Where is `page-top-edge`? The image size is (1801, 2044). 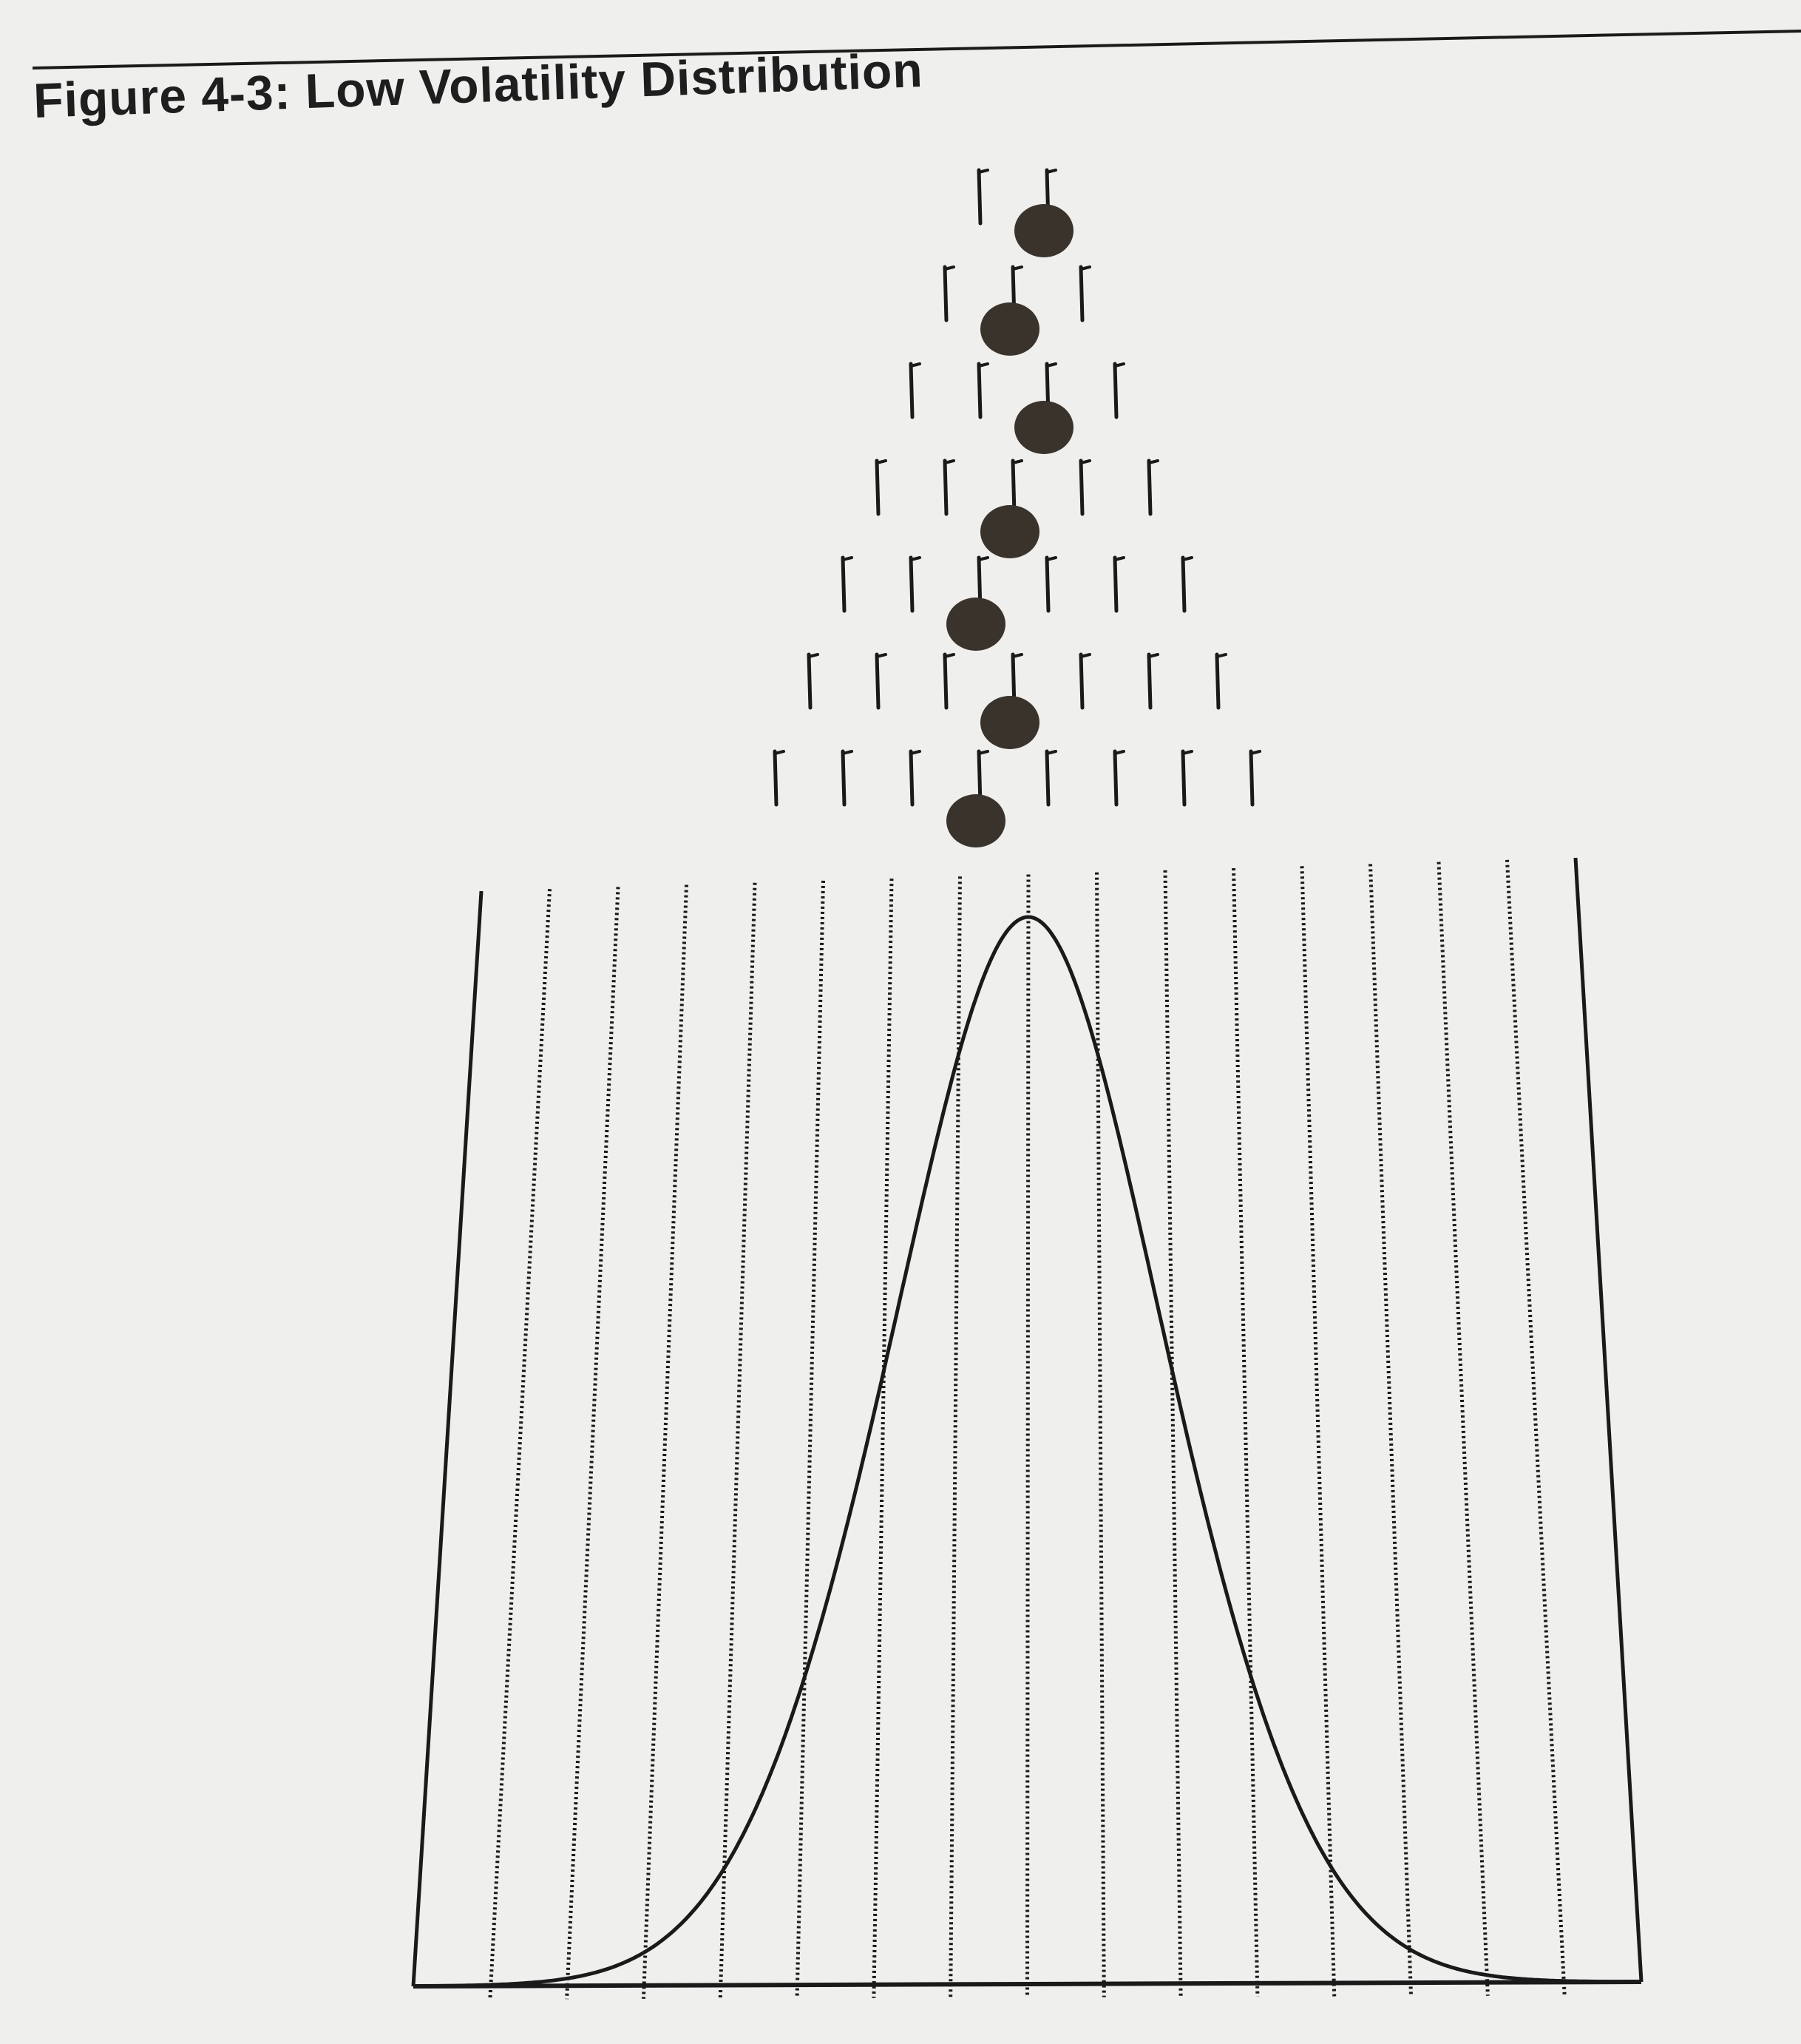
page-top-edge is located at coordinates (916, 50).